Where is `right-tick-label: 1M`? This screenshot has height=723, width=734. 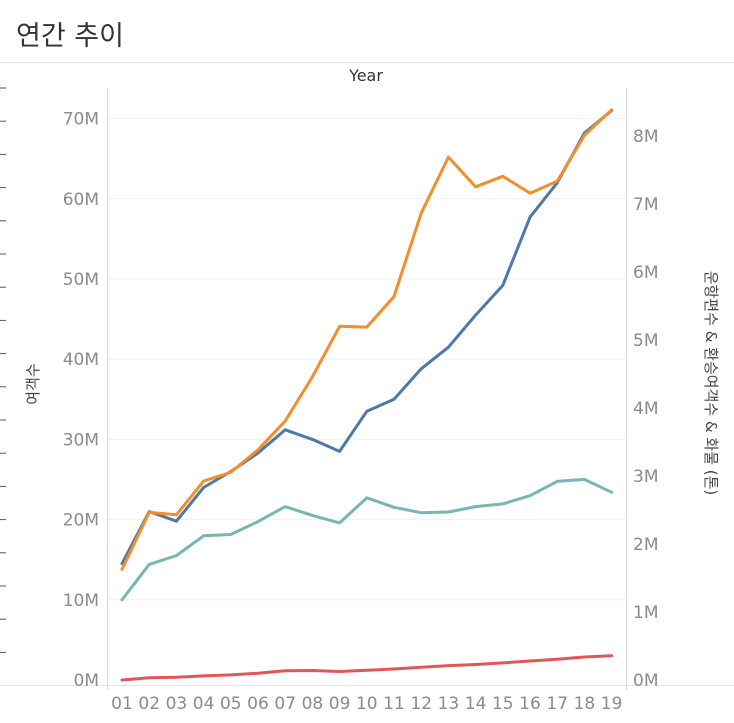 right-tick-label: 1M is located at coordinates (645, 613).